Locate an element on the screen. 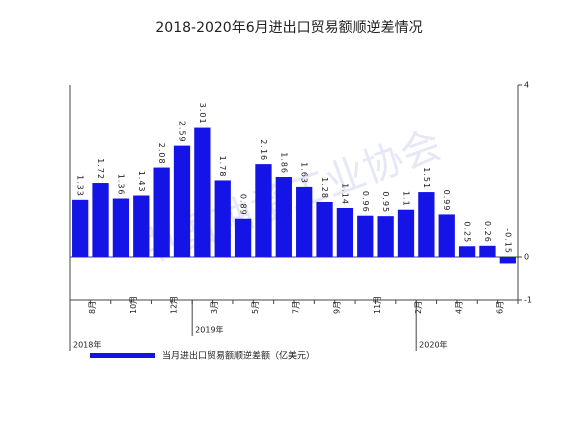 The height and width of the screenshot is (424, 578). x-tick-label: 6月 is located at coordinates (499, 307).